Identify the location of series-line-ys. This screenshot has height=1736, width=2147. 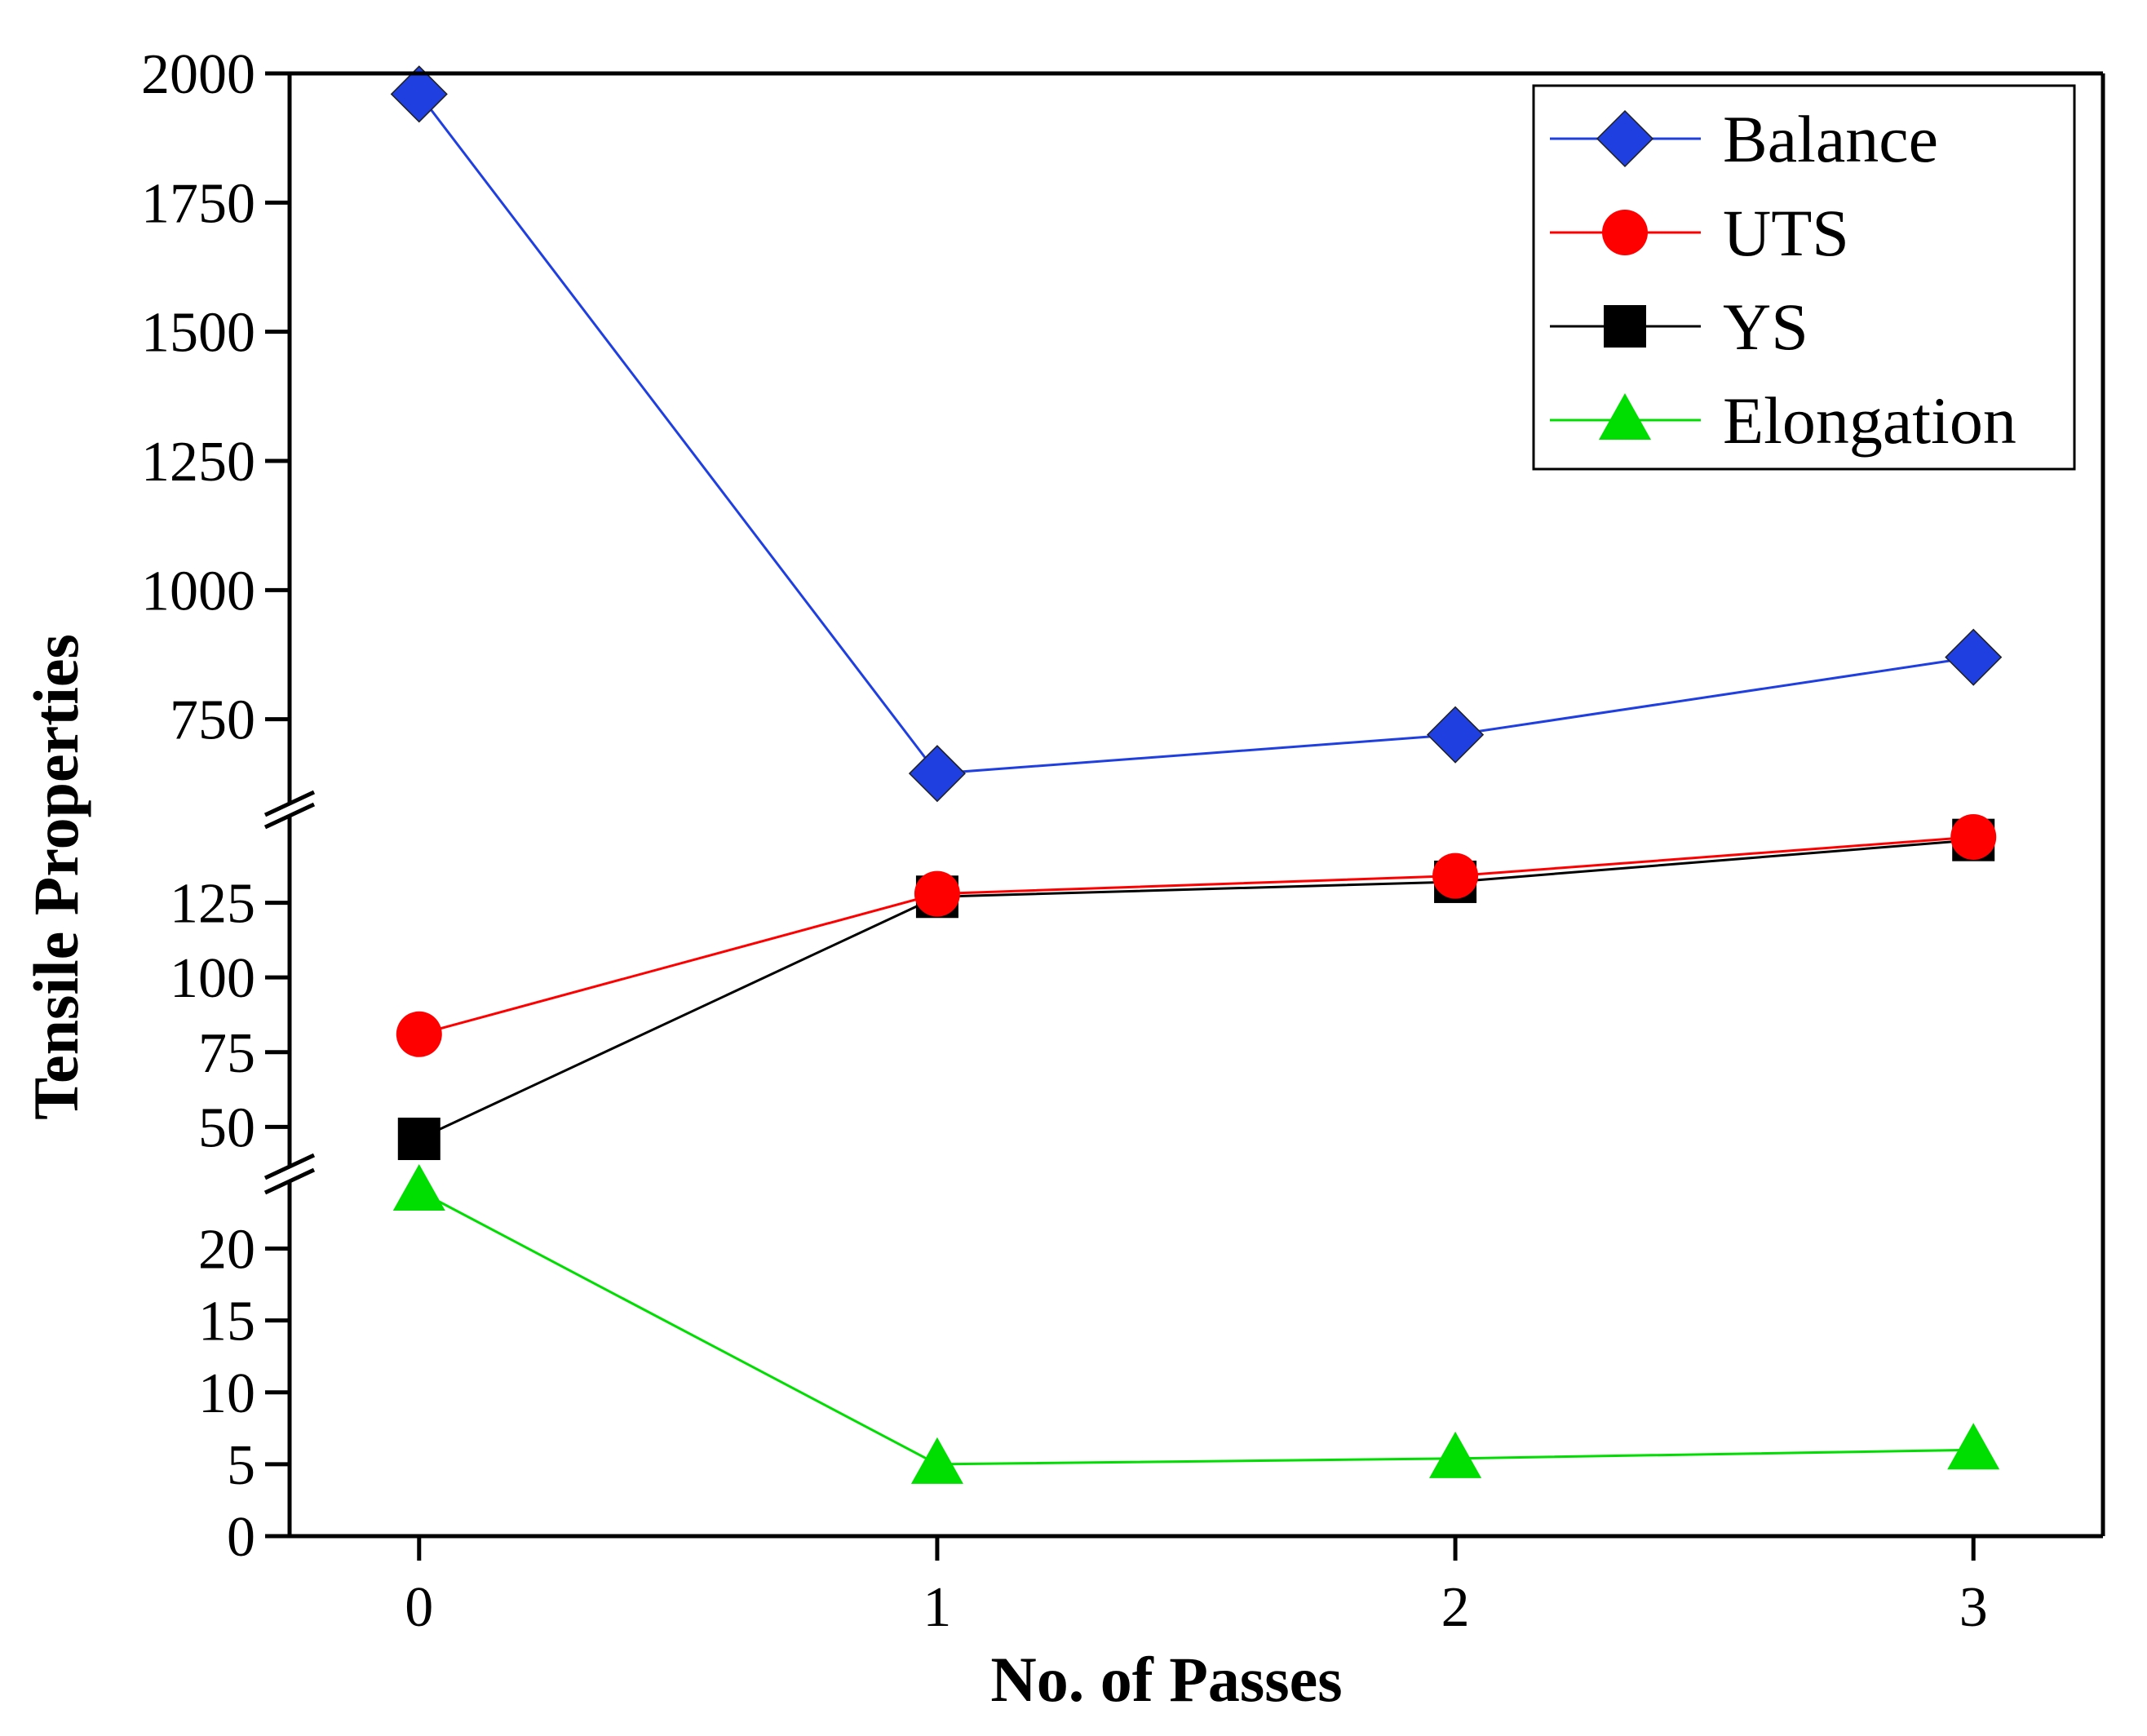
(1196, 989).